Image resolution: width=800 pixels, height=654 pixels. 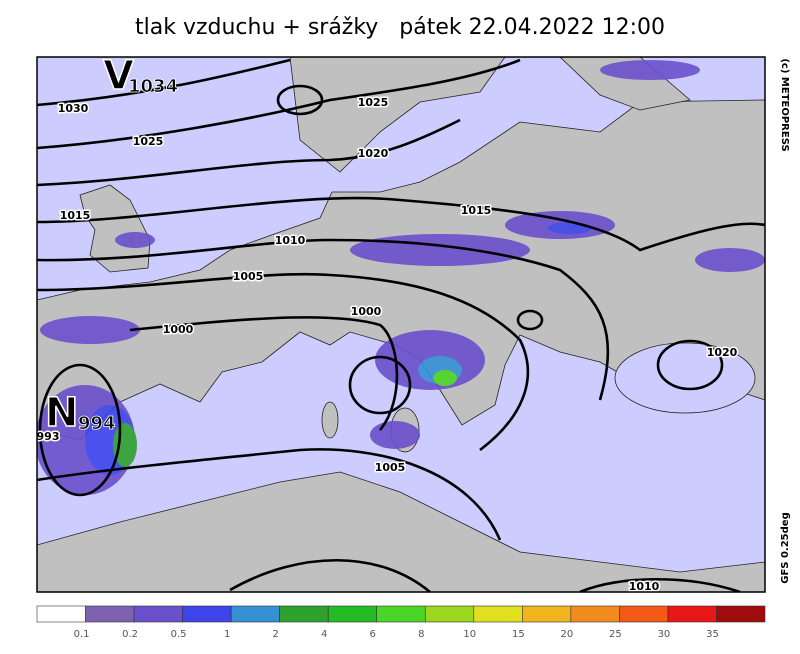 What do you see at coordinates (227, 634) in the screenshot?
I see `colorbar-label: 1` at bounding box center [227, 634].